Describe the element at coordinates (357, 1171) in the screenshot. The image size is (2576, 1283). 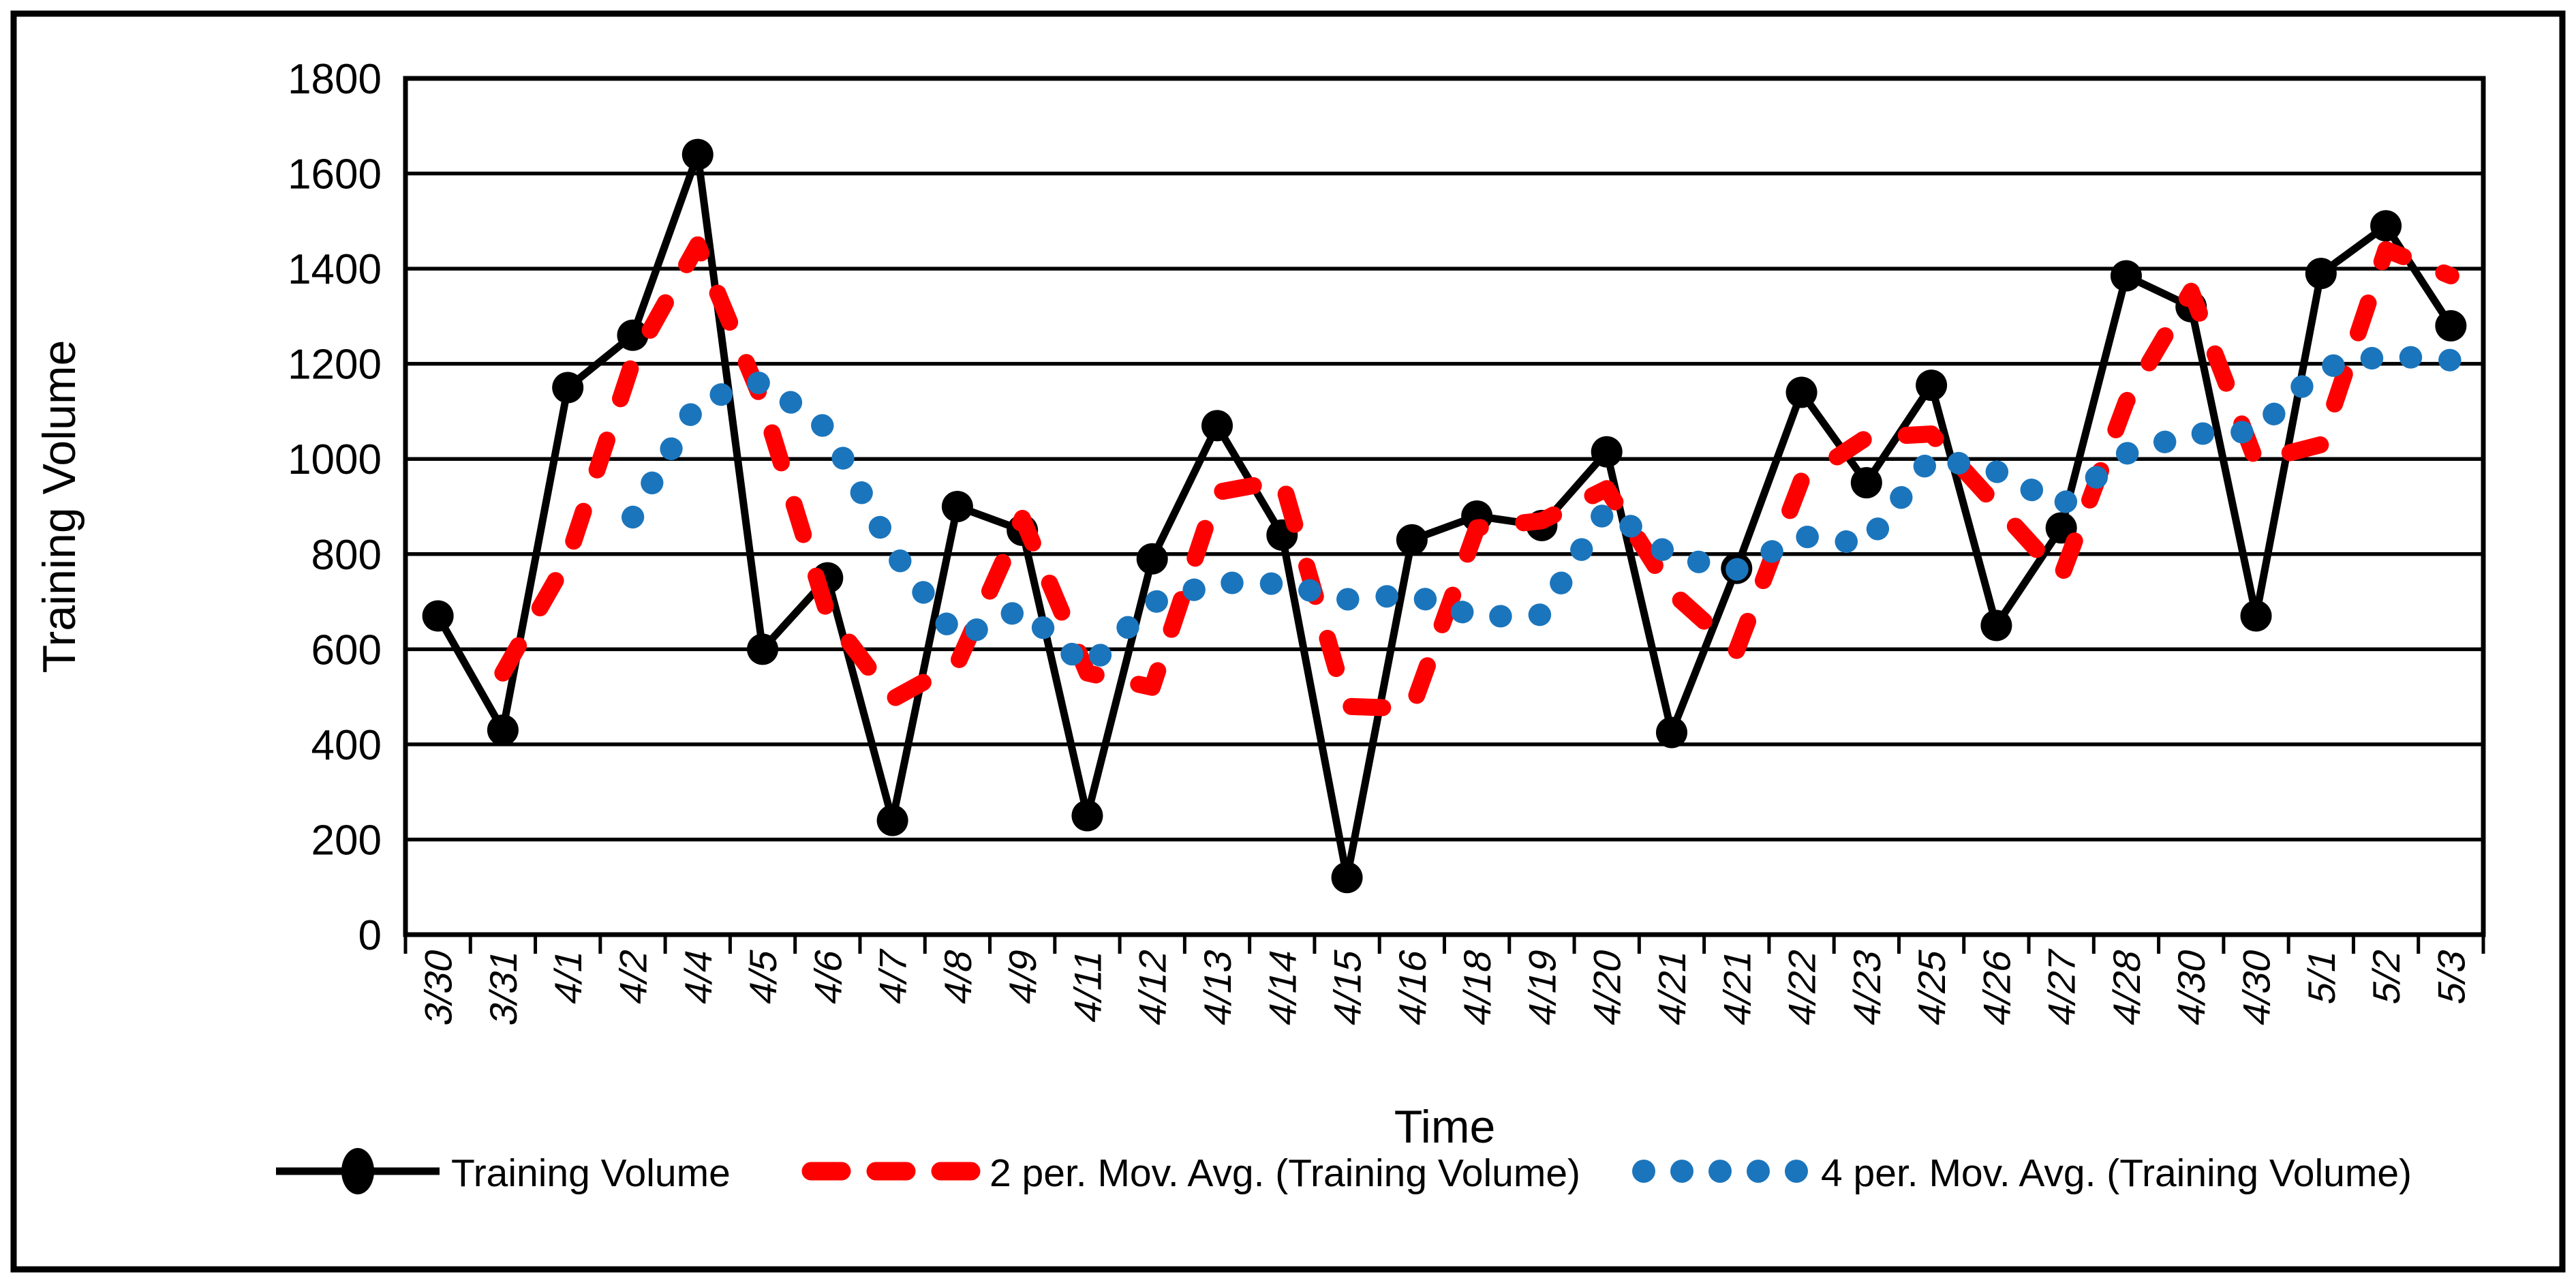
I see `legend-black-dot-marker-icon` at that location.